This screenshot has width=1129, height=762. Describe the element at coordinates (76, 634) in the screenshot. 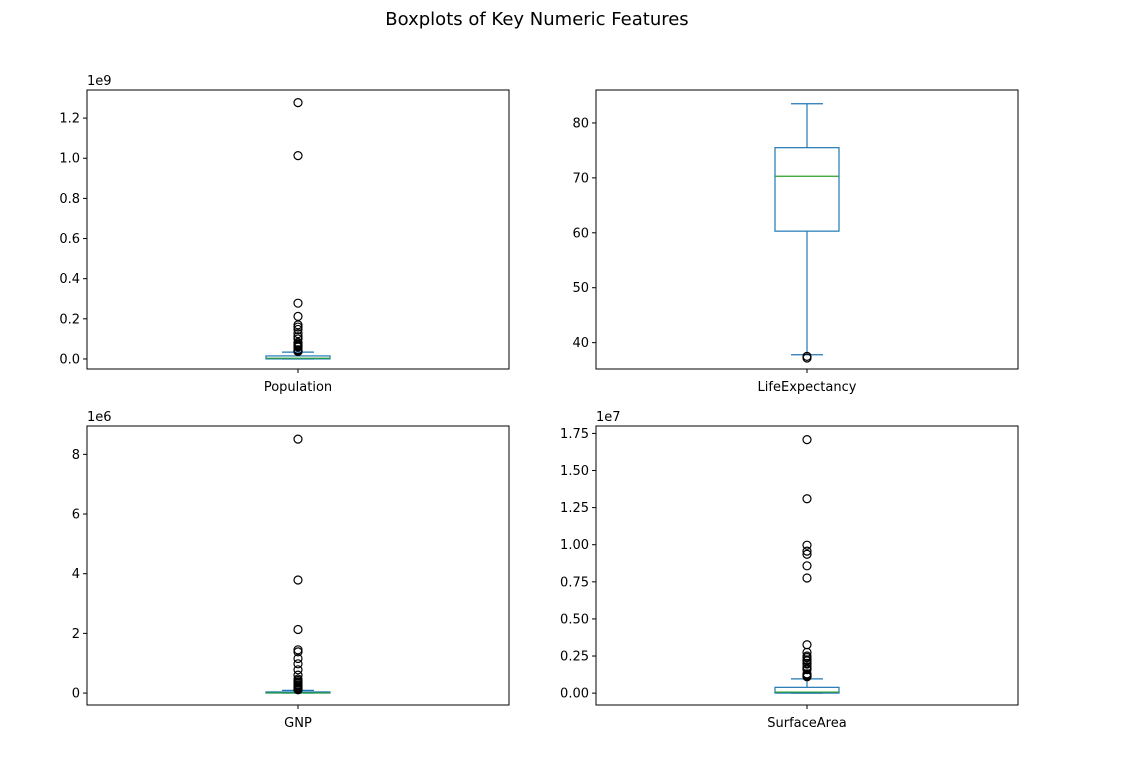

I see `y-tick-label: 2` at that location.